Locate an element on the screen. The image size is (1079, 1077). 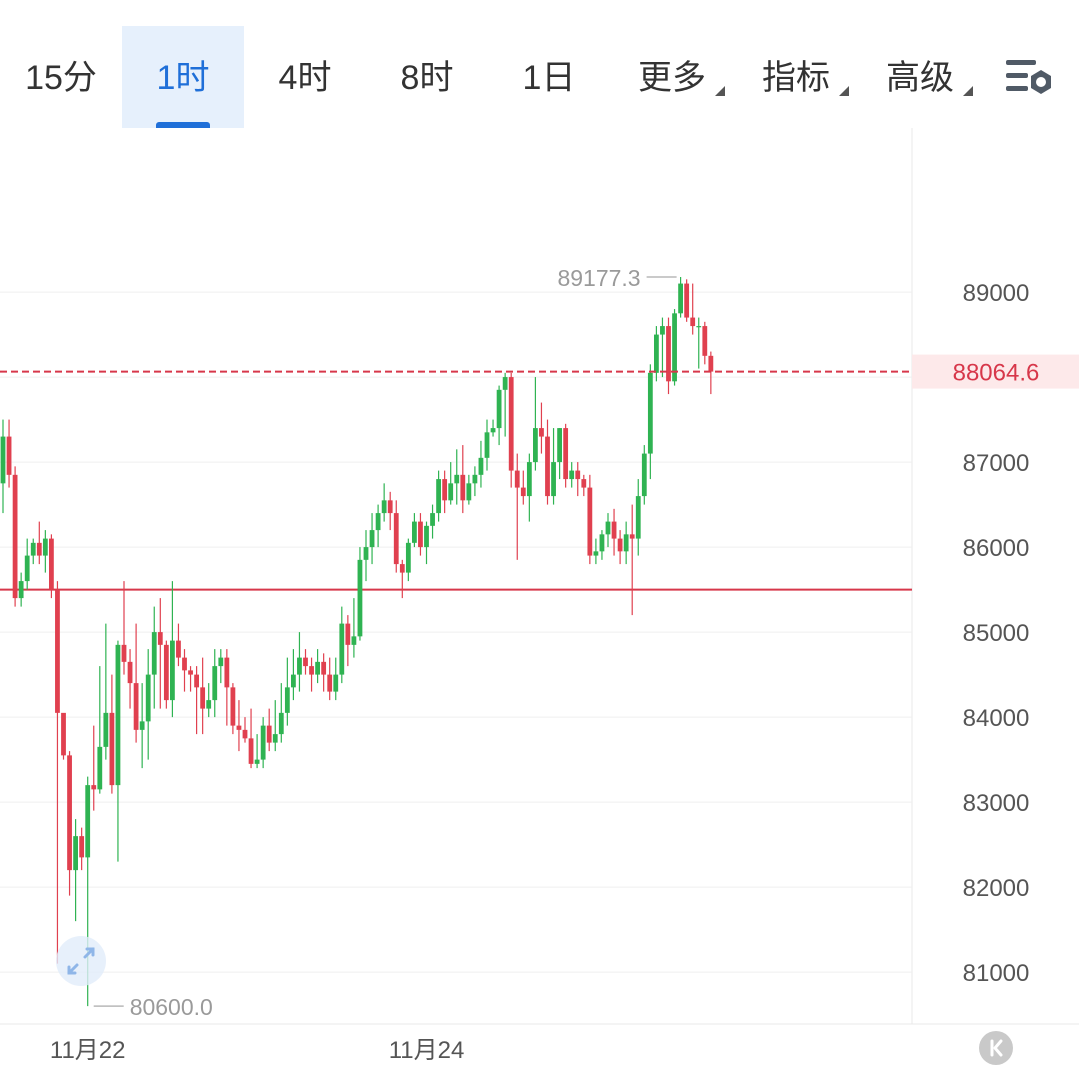
tab-2: 4时 is located at coordinates (305, 77).